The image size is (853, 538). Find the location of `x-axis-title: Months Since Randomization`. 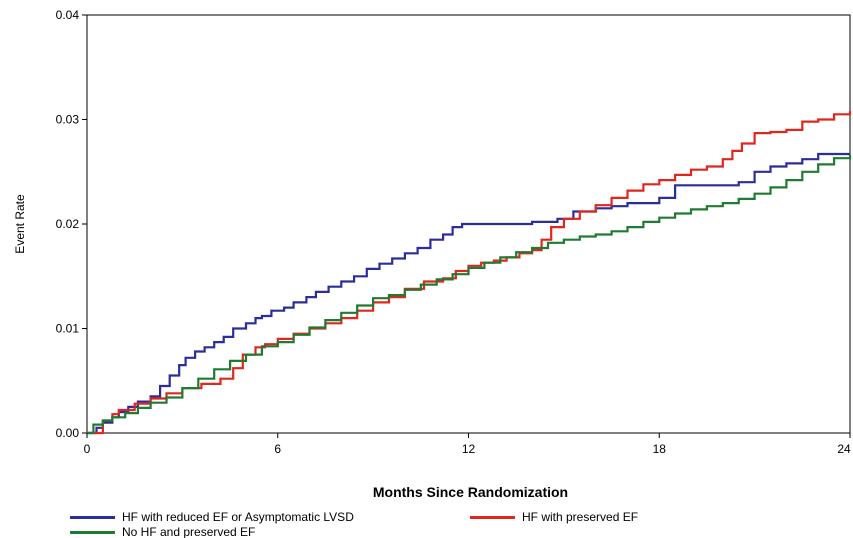

x-axis-title: Months Since Randomization is located at coordinates (470, 492).